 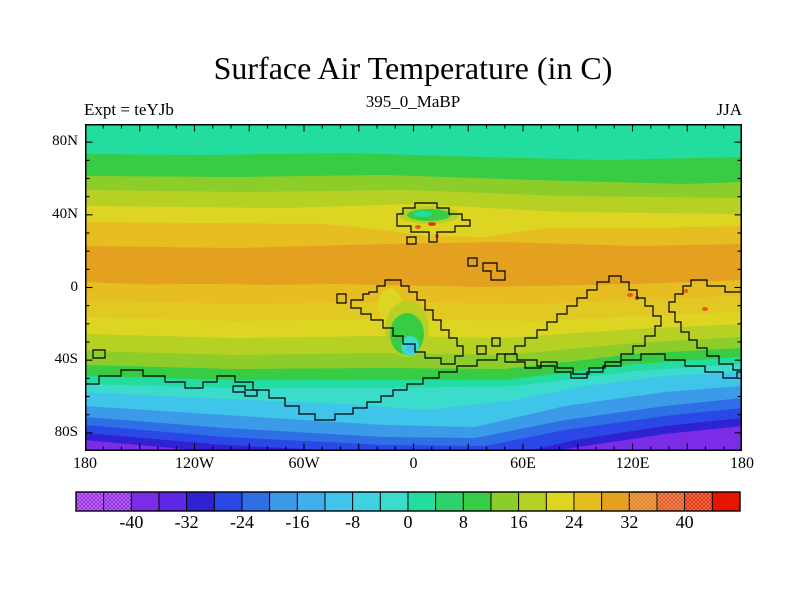 I want to click on colorbar-tick-label: -8, so click(x=353, y=522).